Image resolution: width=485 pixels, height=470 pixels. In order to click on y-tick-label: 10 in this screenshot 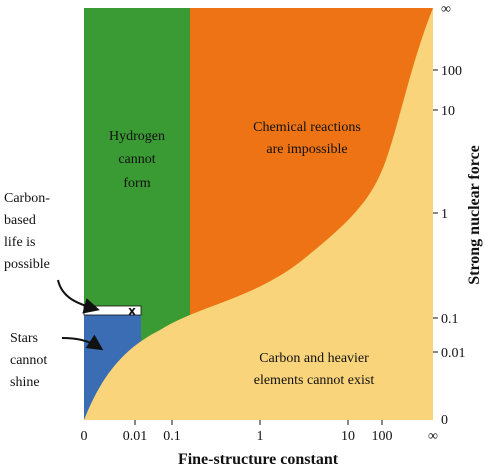, I will do `click(448, 111)`.